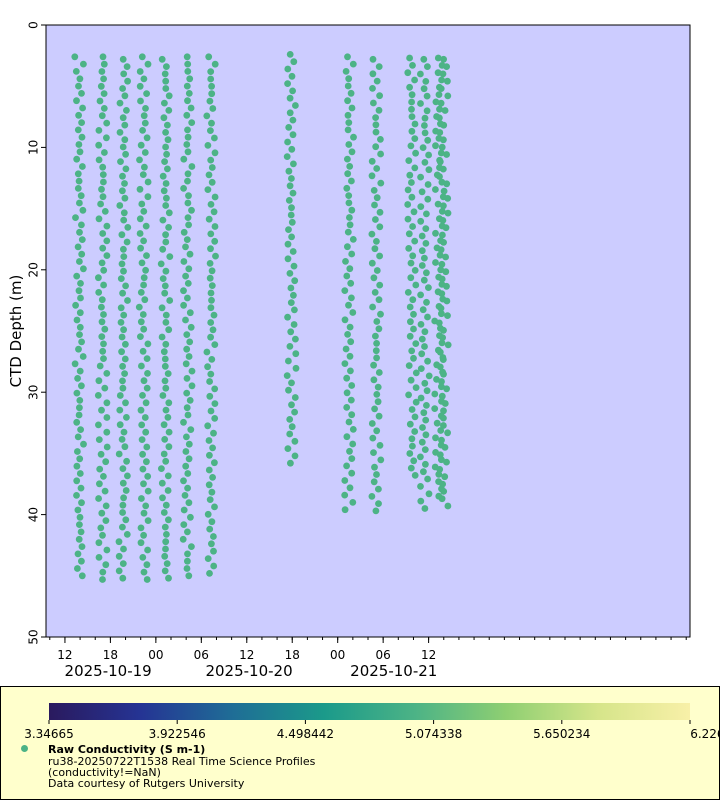 This screenshot has width=720, height=800. I want to click on colorbar-tick-label: 3.922546, so click(177, 734).